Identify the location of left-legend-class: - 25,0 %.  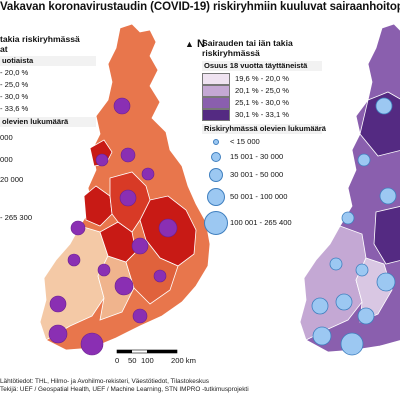
(14, 84).